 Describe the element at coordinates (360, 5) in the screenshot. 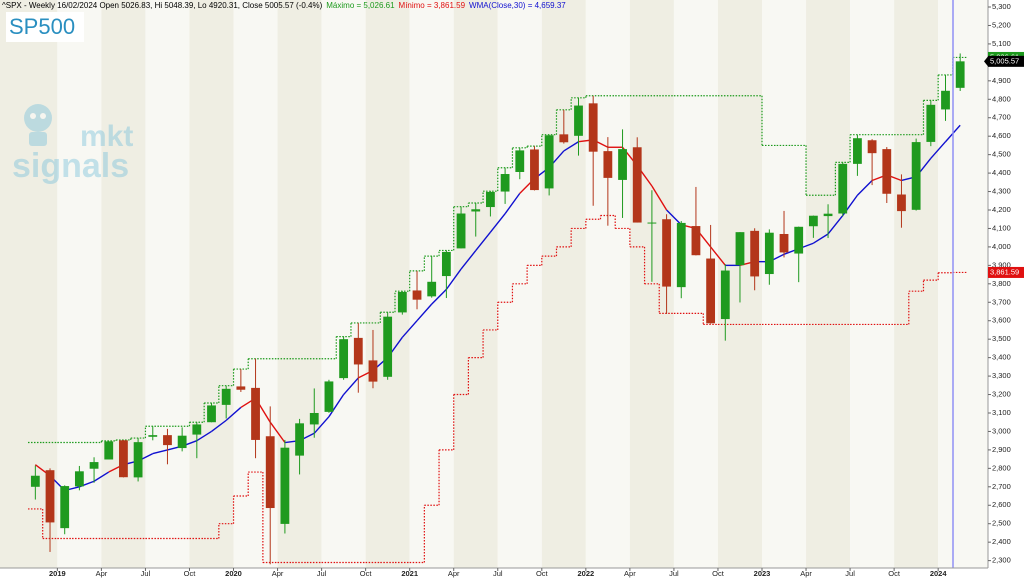

I see `legend-entry: Máximo = 5,026.61` at that location.